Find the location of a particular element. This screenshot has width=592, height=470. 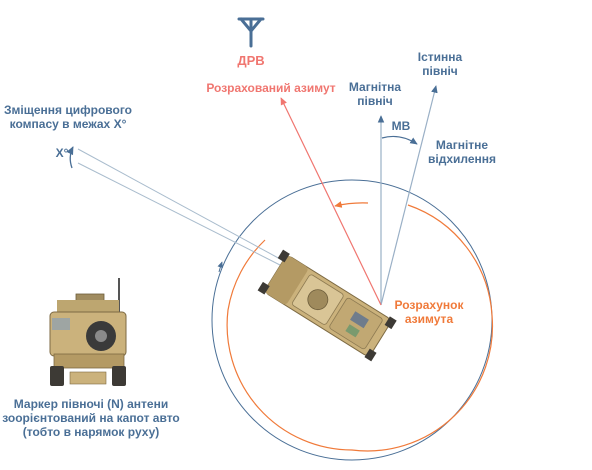

true-north-line is located at coordinates (409, 195).